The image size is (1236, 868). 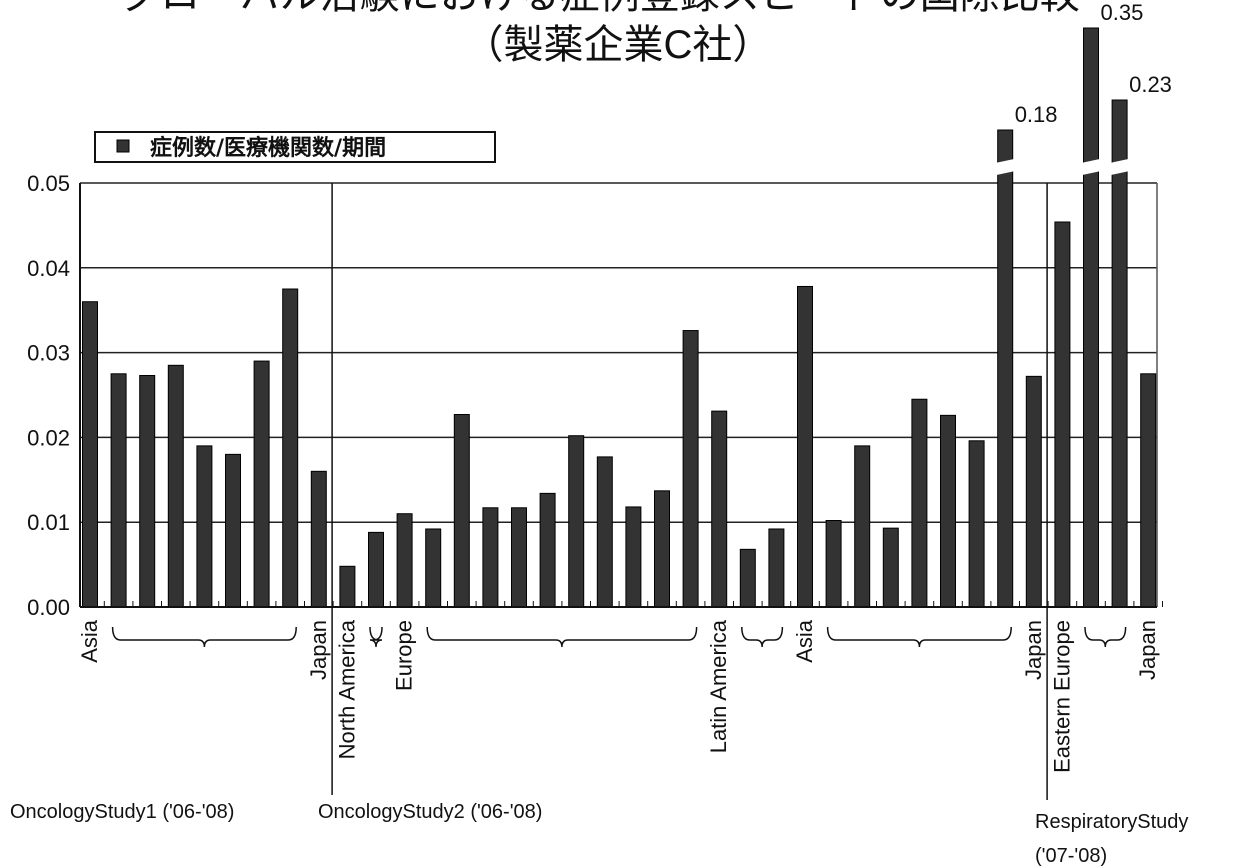 I want to click on value-label: 0.18, so click(x=1036, y=114).